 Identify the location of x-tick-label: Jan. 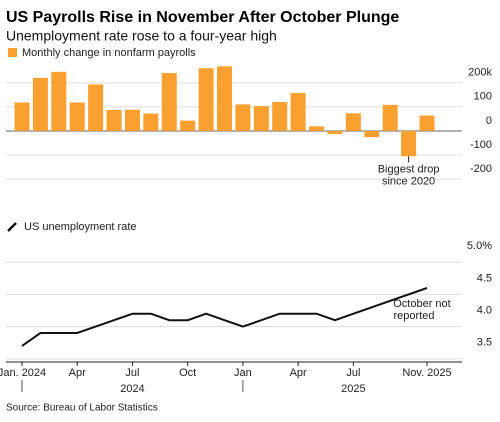
(243, 373).